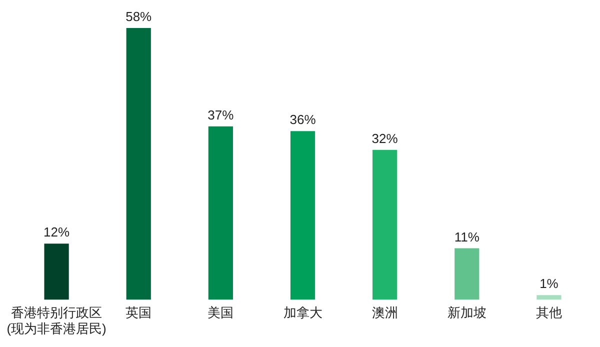  Describe the element at coordinates (57, 232) in the screenshot. I see `data-label: 12%` at that location.